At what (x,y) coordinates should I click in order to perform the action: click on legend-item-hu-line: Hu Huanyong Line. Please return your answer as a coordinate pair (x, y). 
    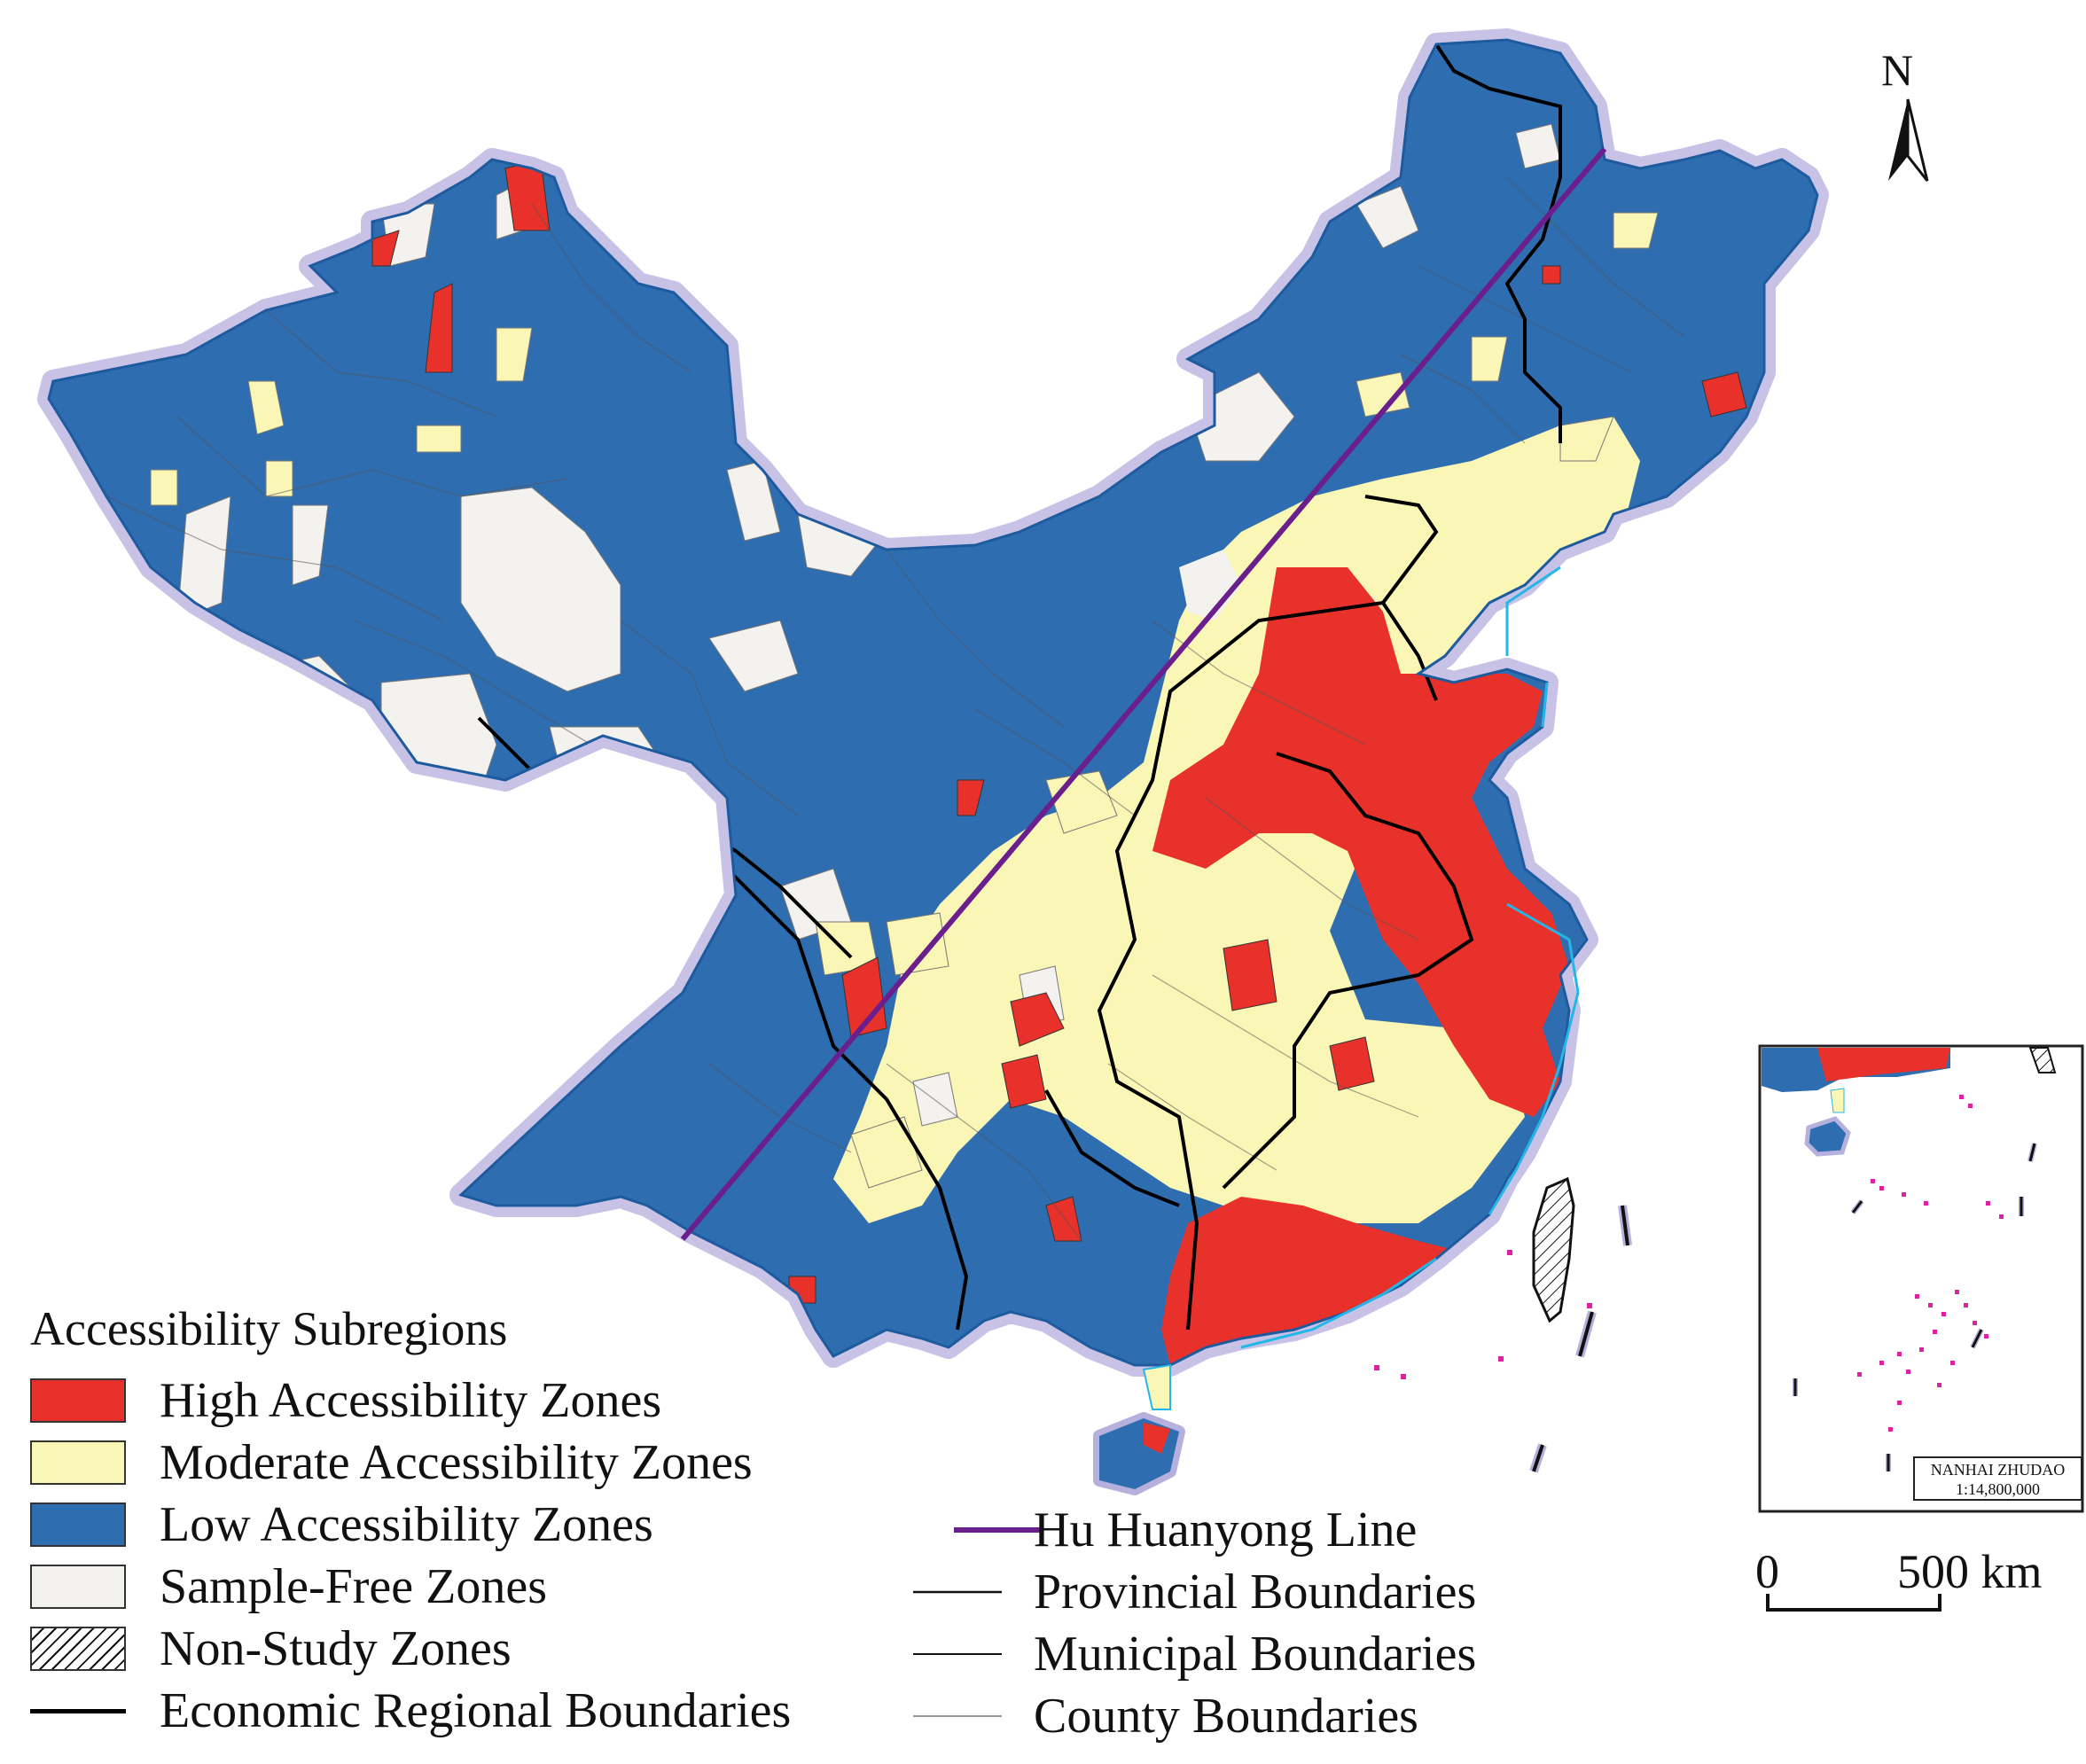
    Looking at the image, I should click on (1226, 1530).